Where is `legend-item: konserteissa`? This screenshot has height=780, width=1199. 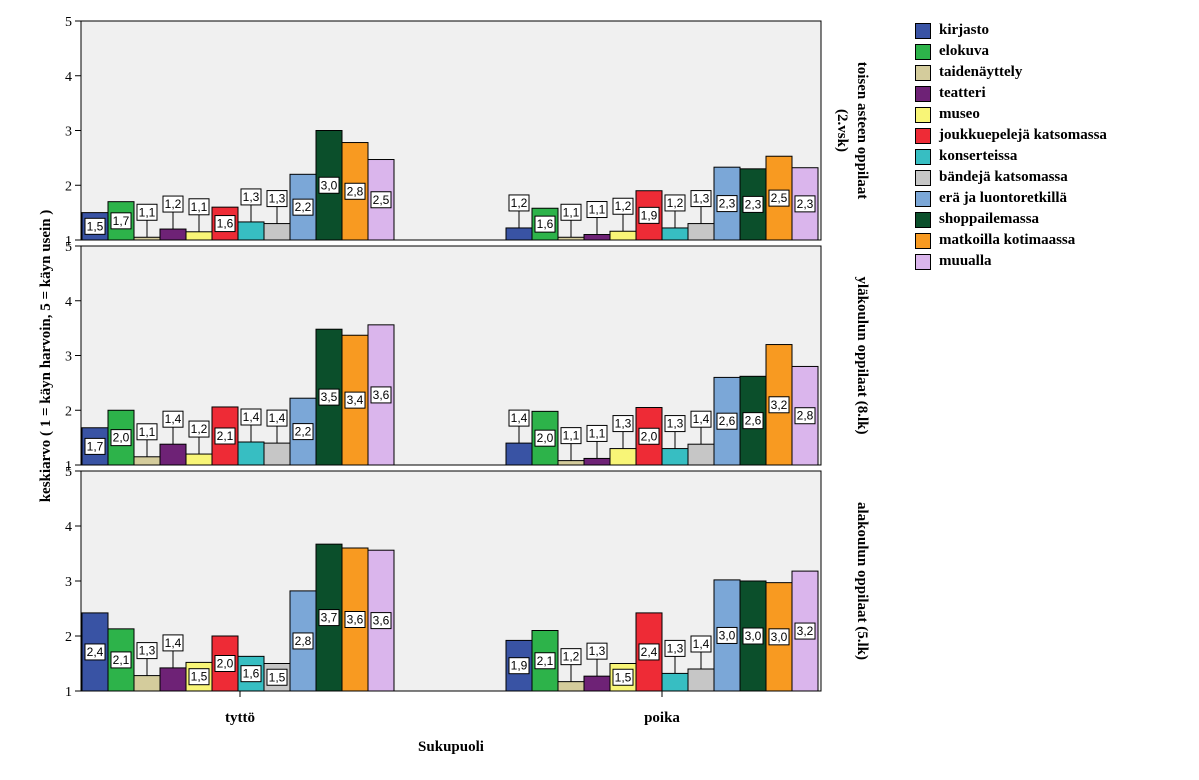 legend-item: konserteissa is located at coordinates (1011, 156).